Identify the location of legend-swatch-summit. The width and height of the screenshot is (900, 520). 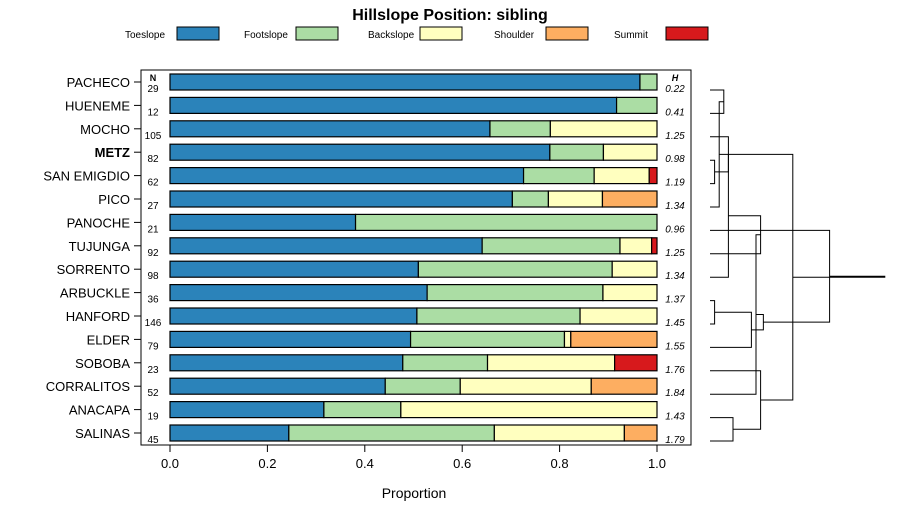
(687, 33).